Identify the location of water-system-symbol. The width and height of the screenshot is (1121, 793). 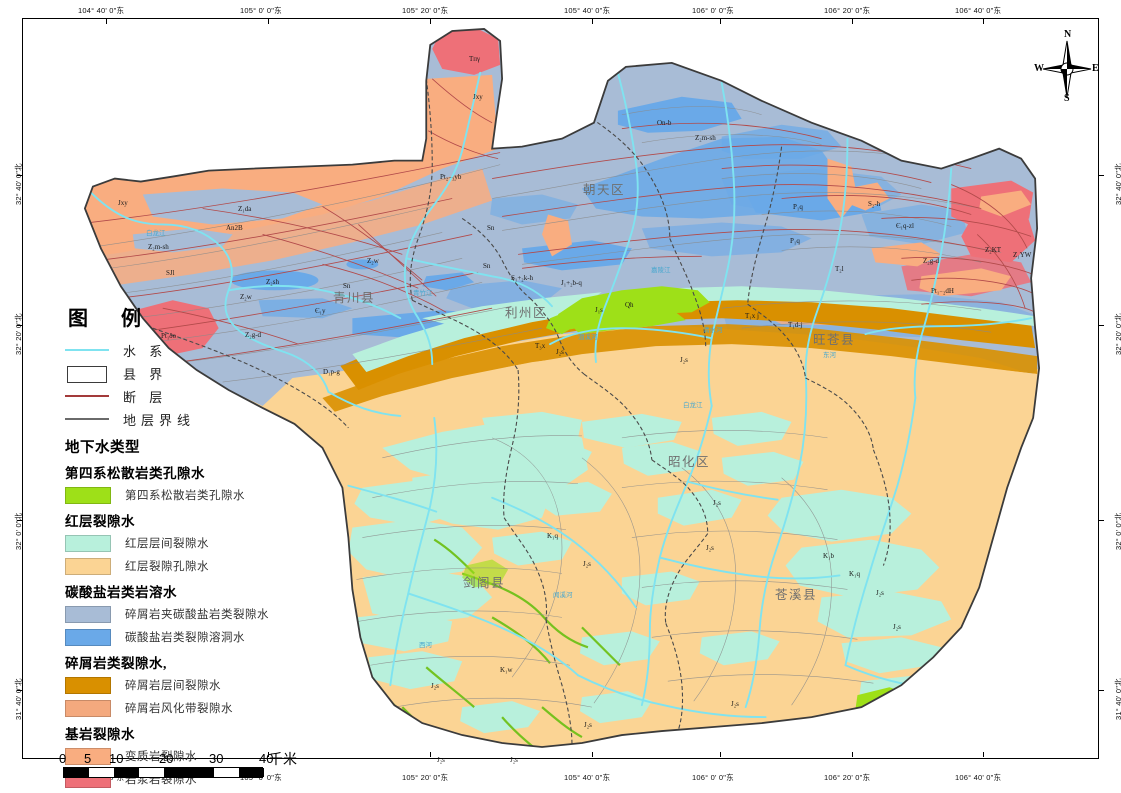
(87, 350).